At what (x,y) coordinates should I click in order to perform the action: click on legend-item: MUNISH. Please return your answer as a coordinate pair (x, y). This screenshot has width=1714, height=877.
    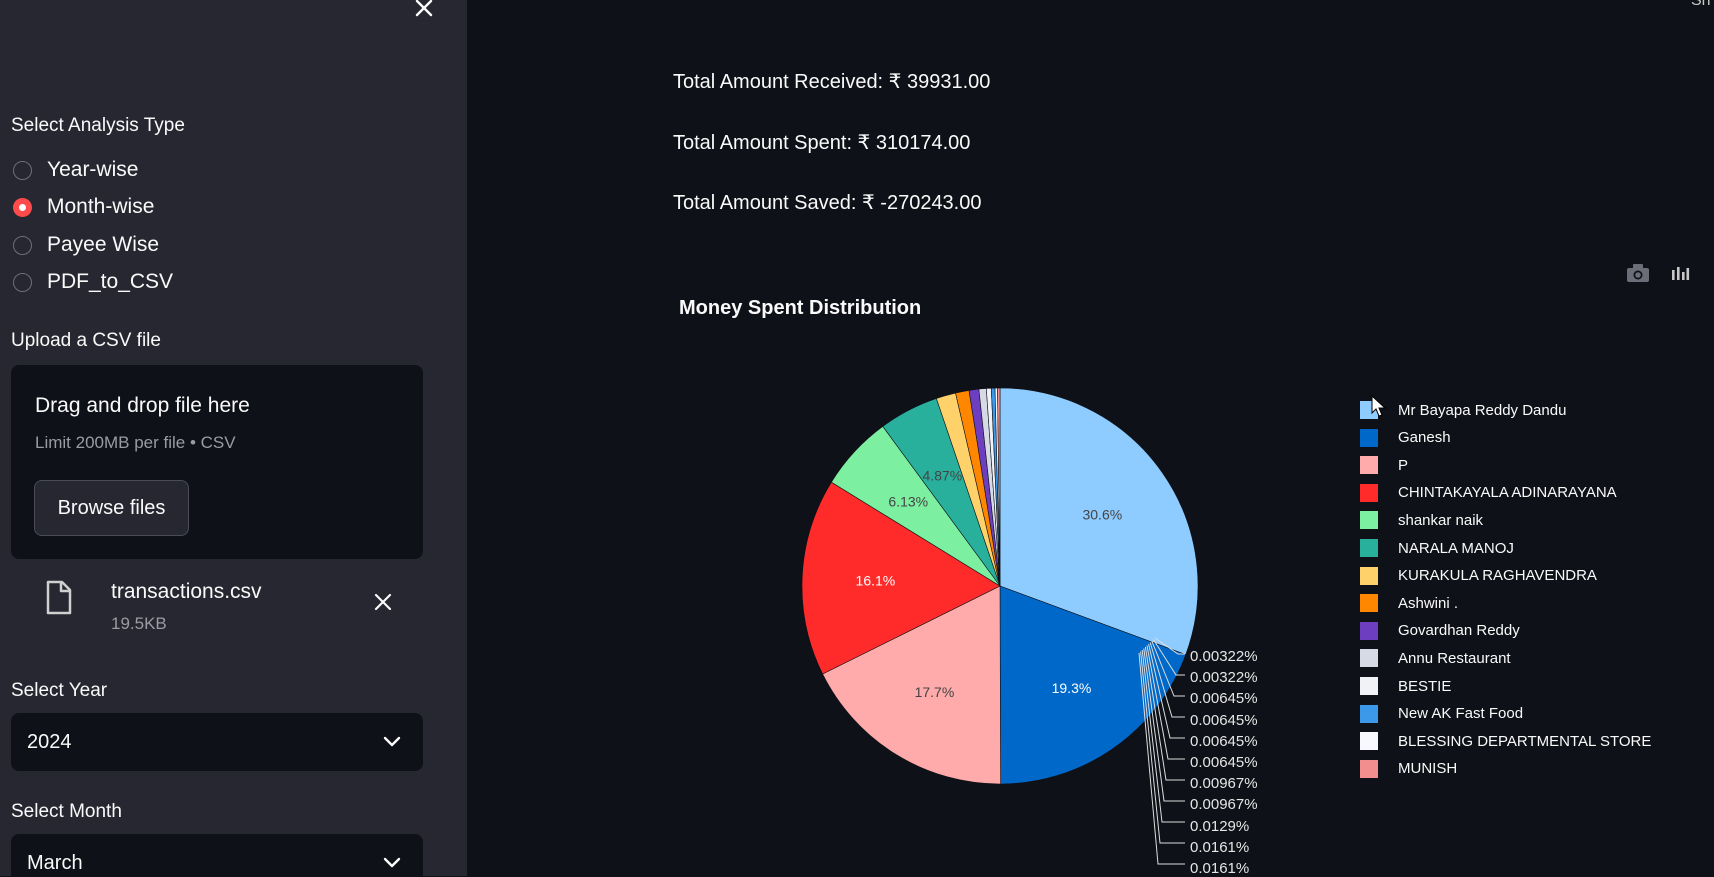
    Looking at the image, I should click on (1408, 769).